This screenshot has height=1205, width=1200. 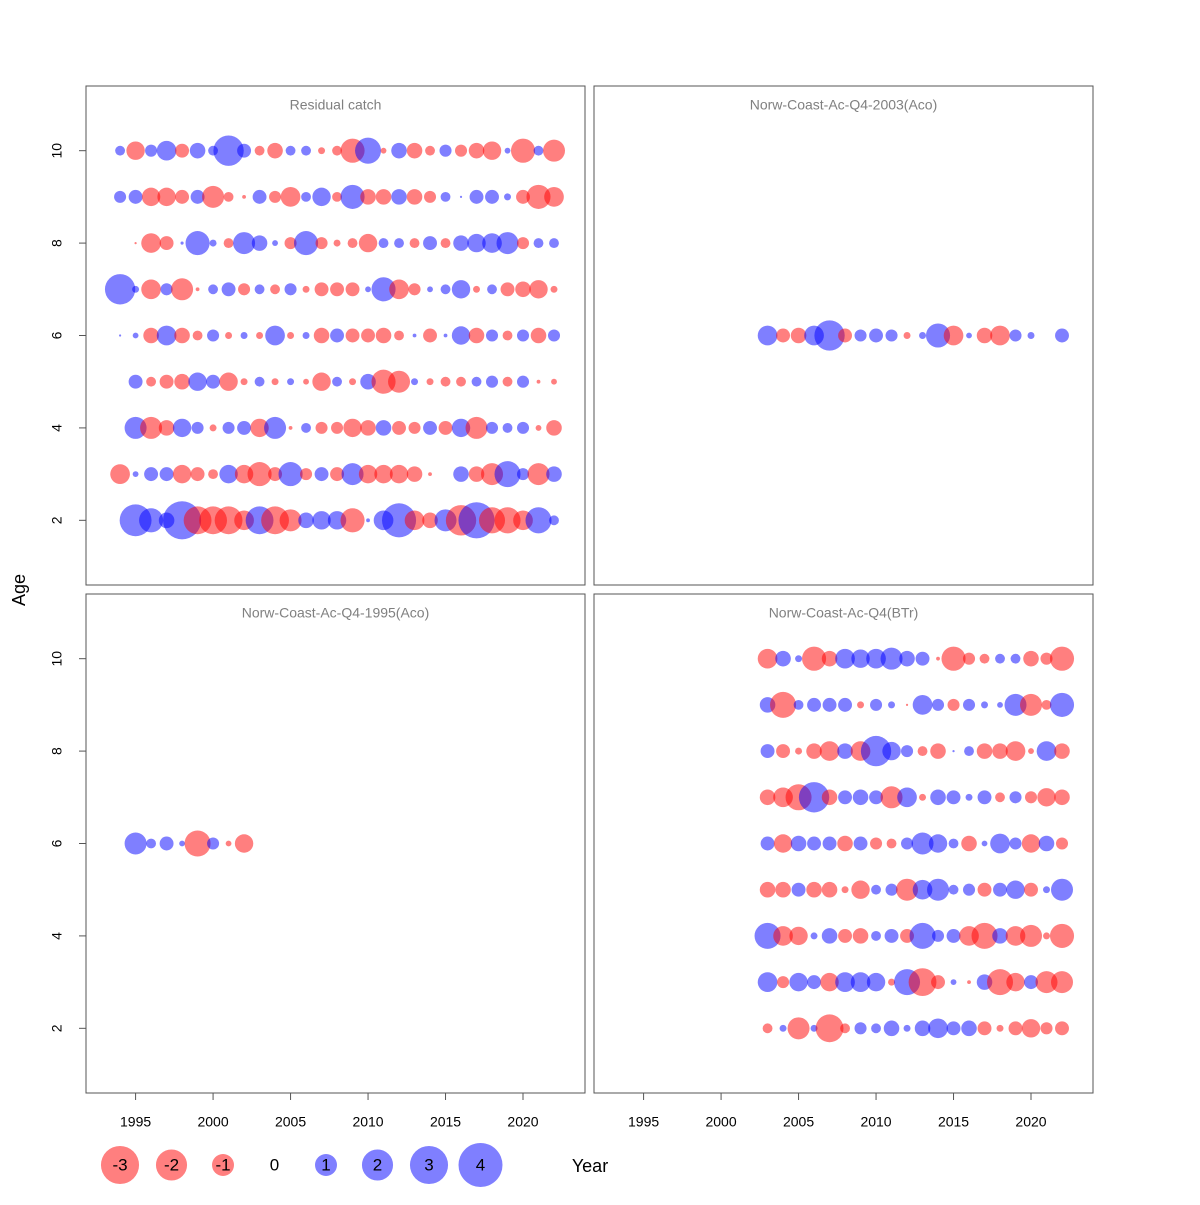 What do you see at coordinates (480, 1164) in the screenshot?
I see `legend-label: 4` at bounding box center [480, 1164].